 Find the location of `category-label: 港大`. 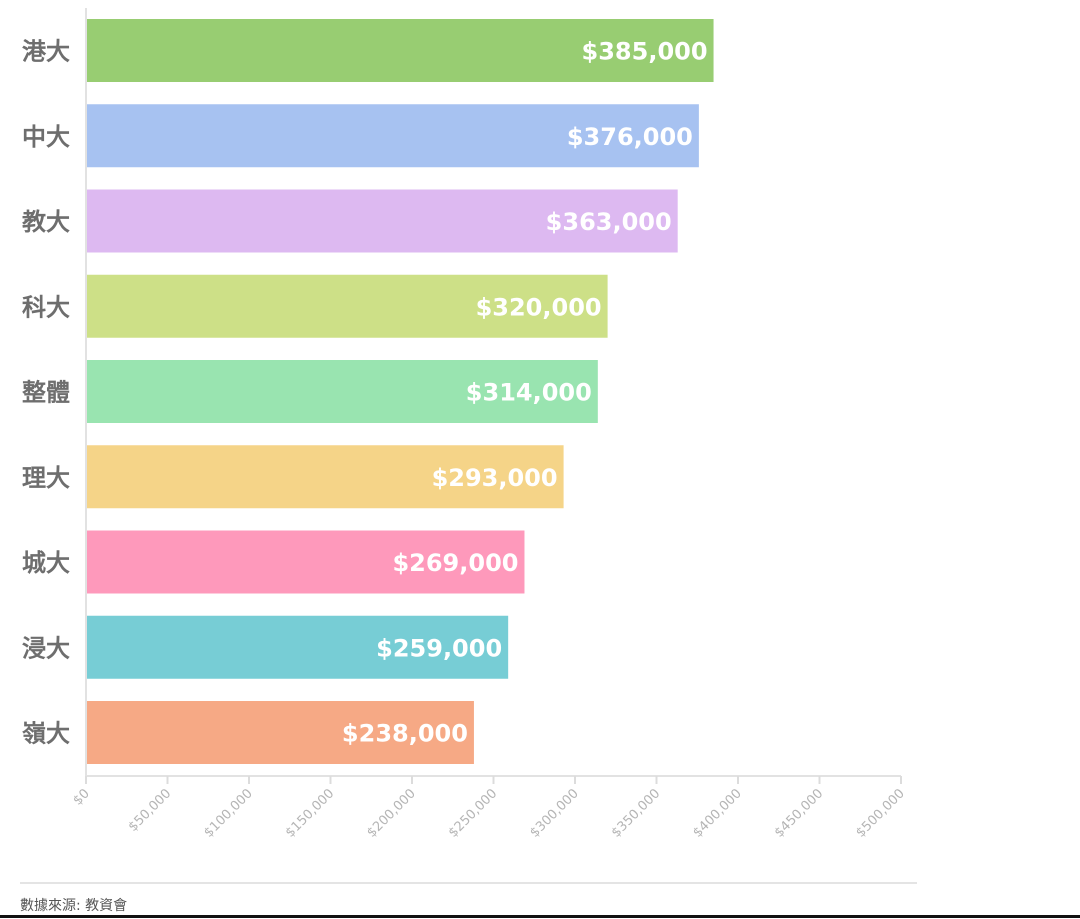

category-label: 港大 is located at coordinates (46, 52).